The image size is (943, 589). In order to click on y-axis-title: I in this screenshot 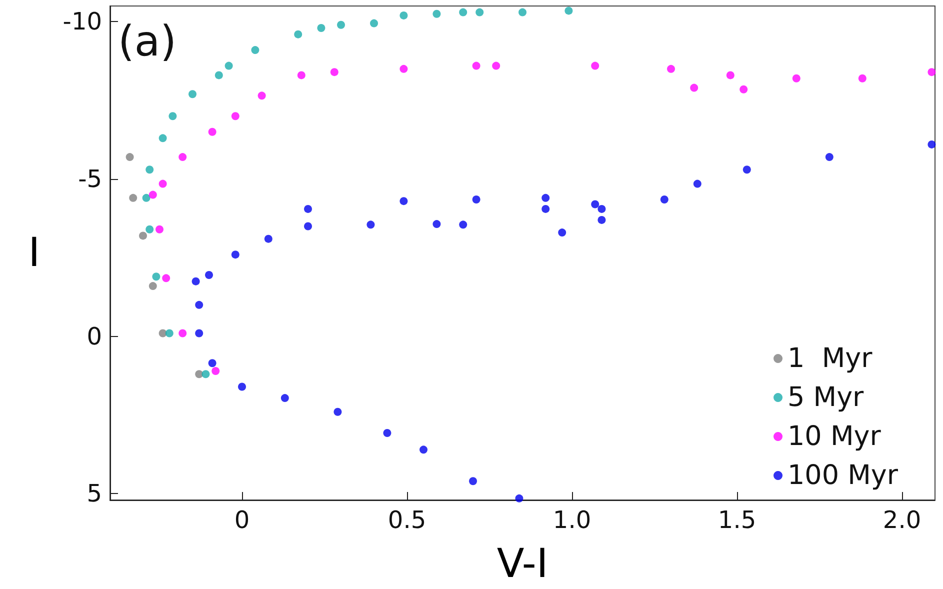, I will do `click(34, 253)`.